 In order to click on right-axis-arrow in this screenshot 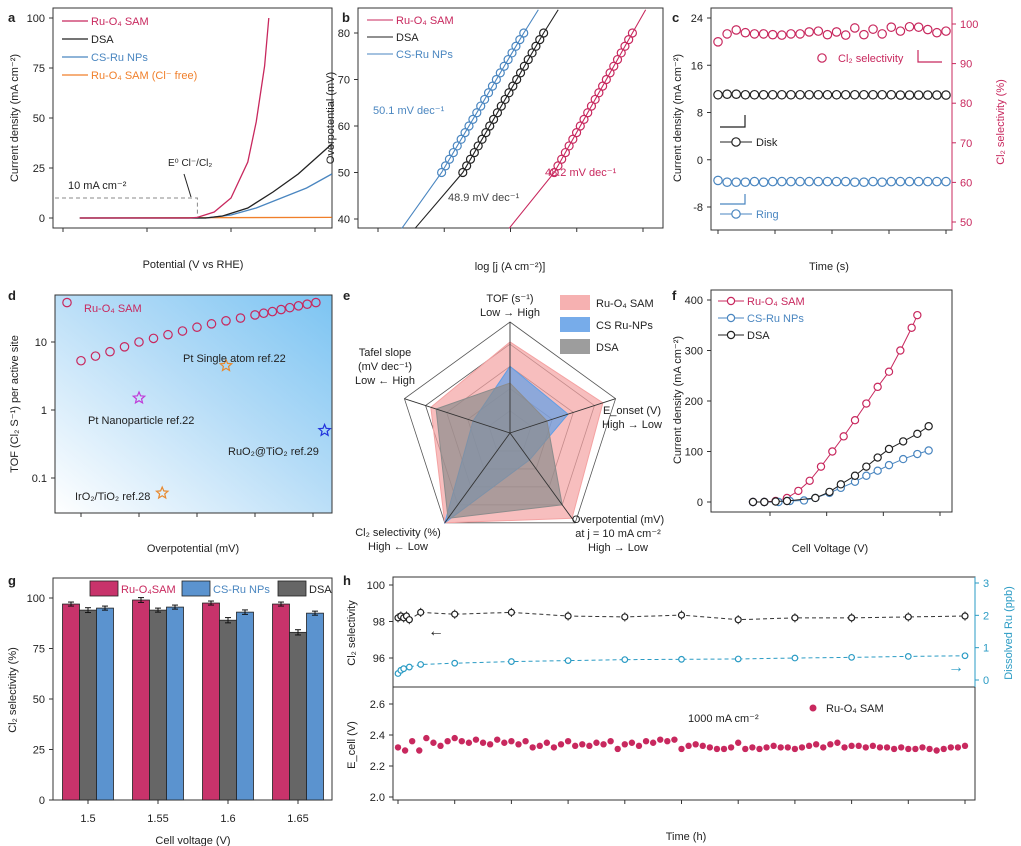, I will do `click(929, 56)`.